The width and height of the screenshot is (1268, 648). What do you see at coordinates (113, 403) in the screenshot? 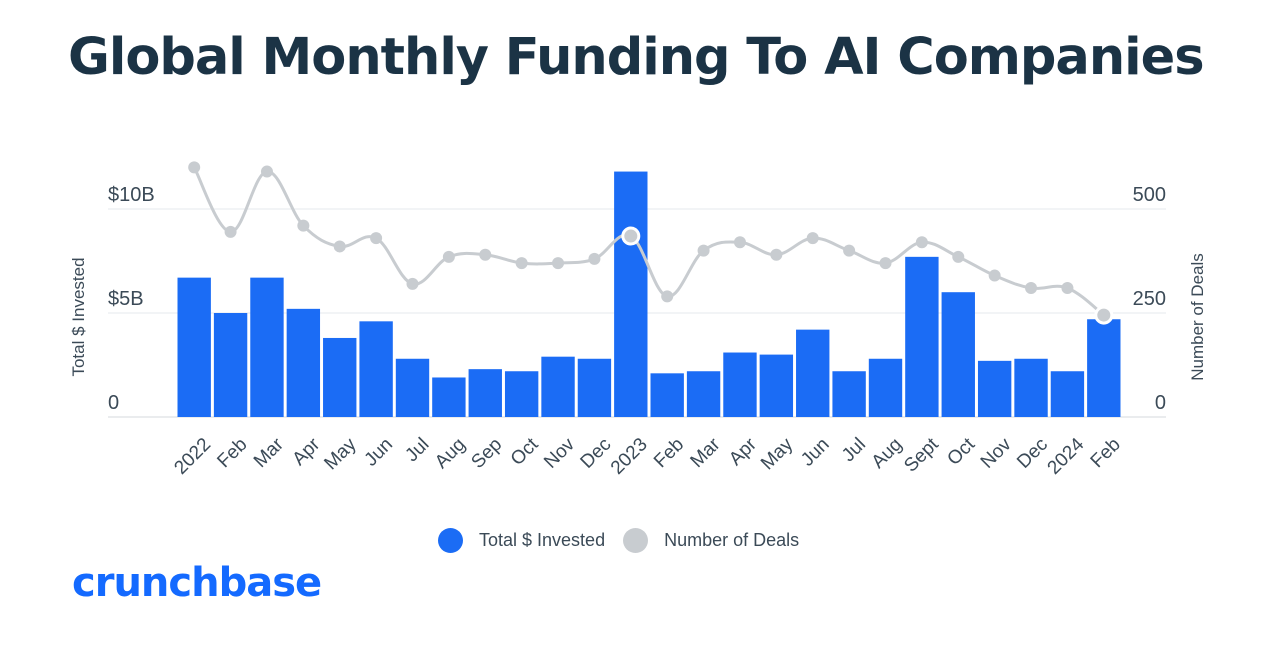
I see `y-left-tick-label: 0` at bounding box center [113, 403].